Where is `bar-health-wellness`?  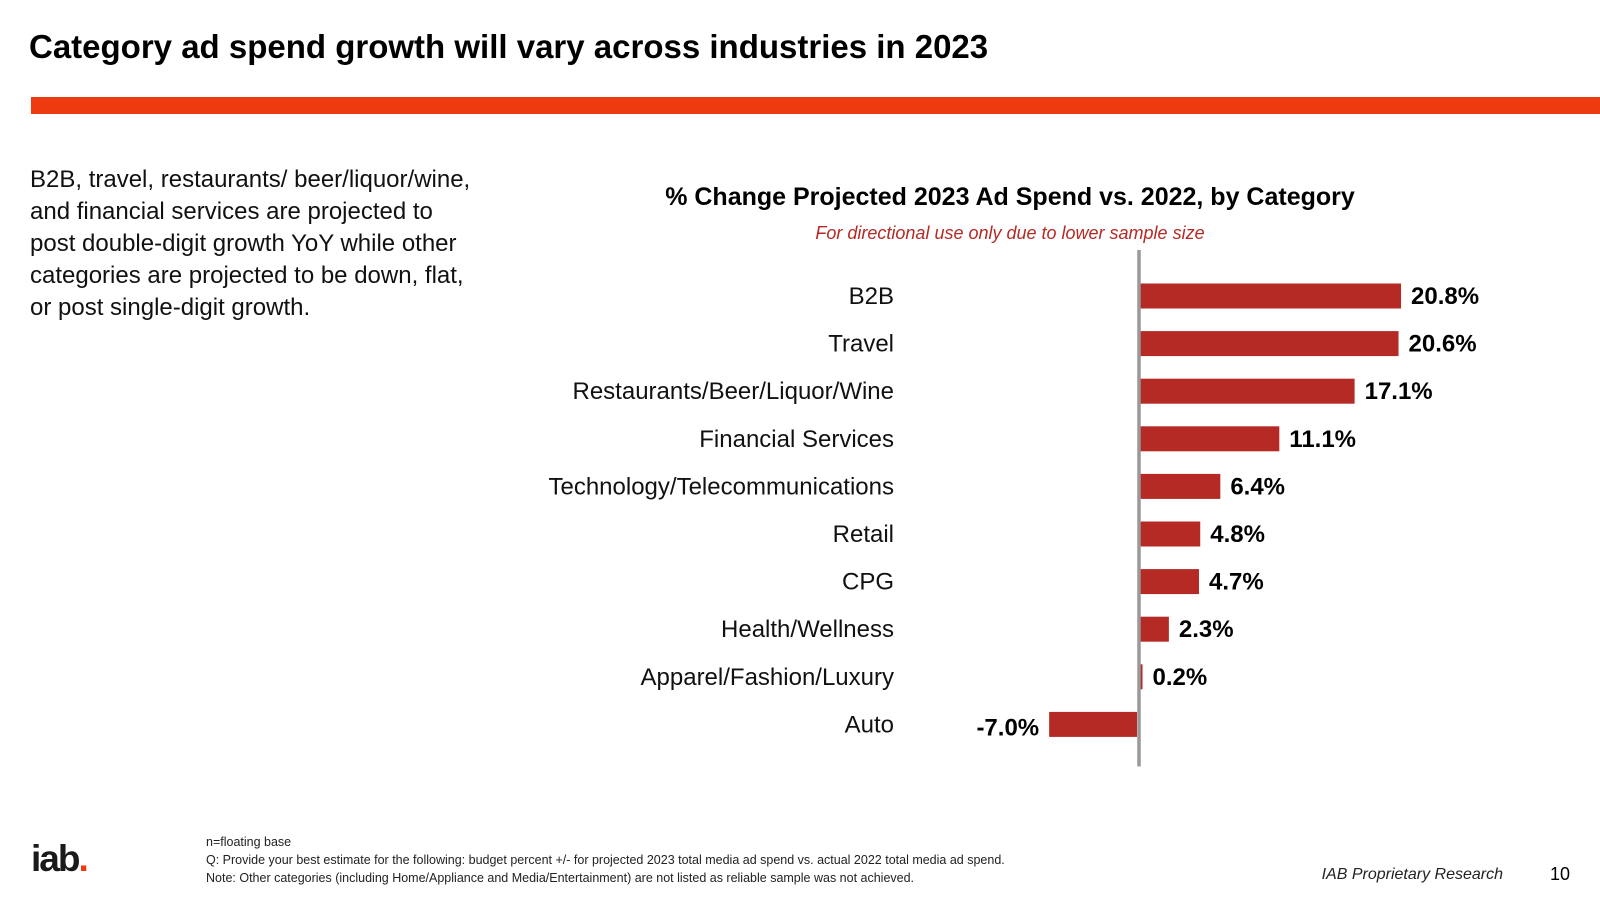
bar-health-wellness is located at coordinates (1154, 629).